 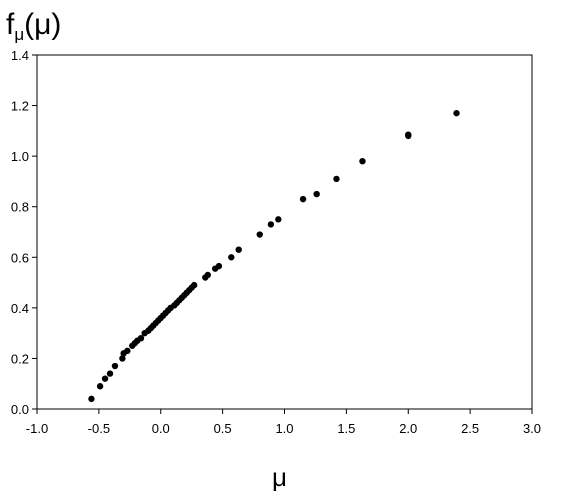 What do you see at coordinates (24, 232) in the screenshot?
I see `y-axis-ticks: 0.0 0.2 0.4 0.6 0.8 1.0 1.2 1.4` at bounding box center [24, 232].